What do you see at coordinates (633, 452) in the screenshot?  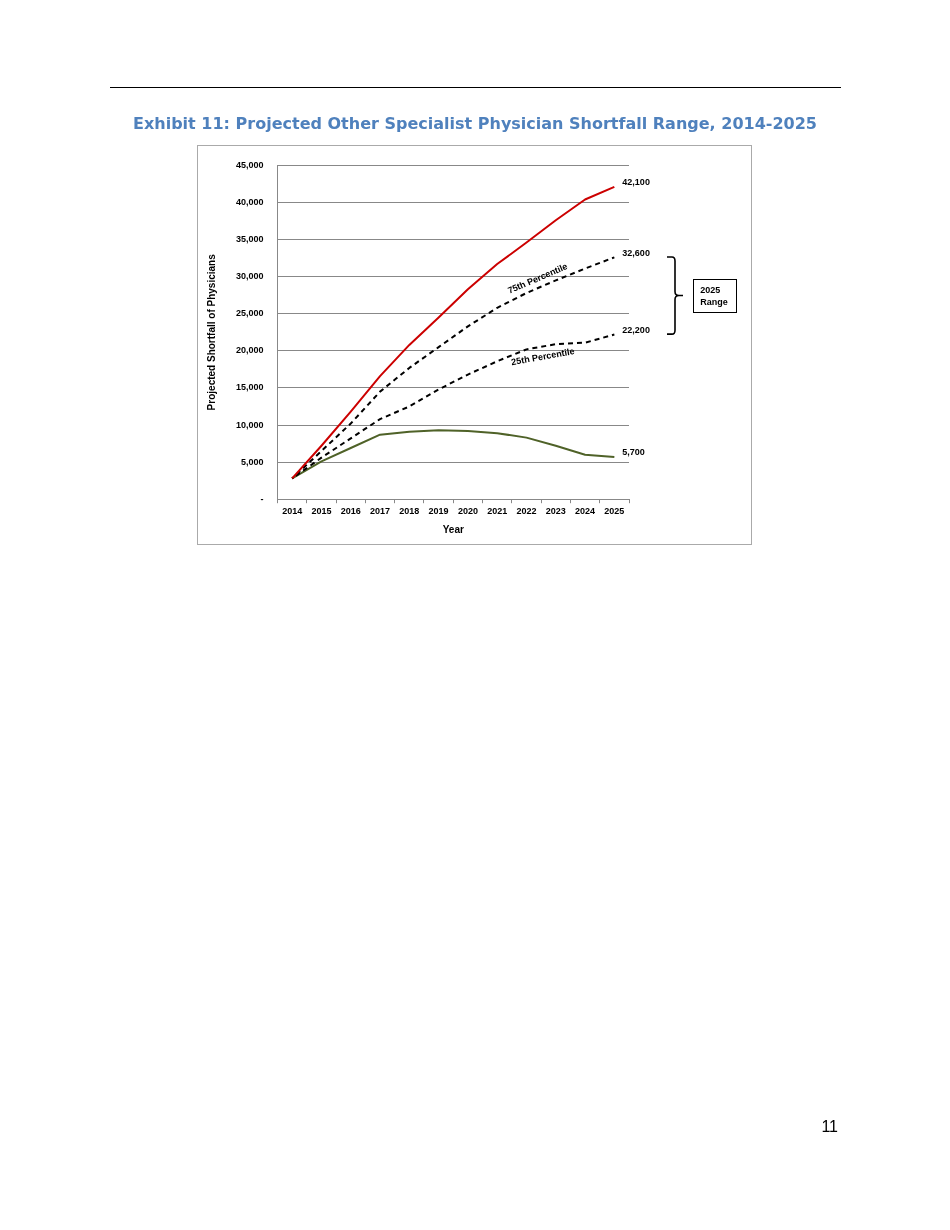 I see `data-label: 5,700` at bounding box center [633, 452].